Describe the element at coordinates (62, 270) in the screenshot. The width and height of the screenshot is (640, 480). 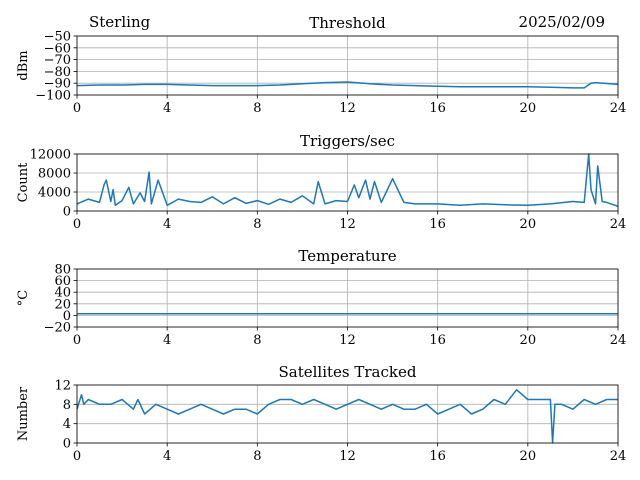
I see `y-tick-label: 80` at that location.